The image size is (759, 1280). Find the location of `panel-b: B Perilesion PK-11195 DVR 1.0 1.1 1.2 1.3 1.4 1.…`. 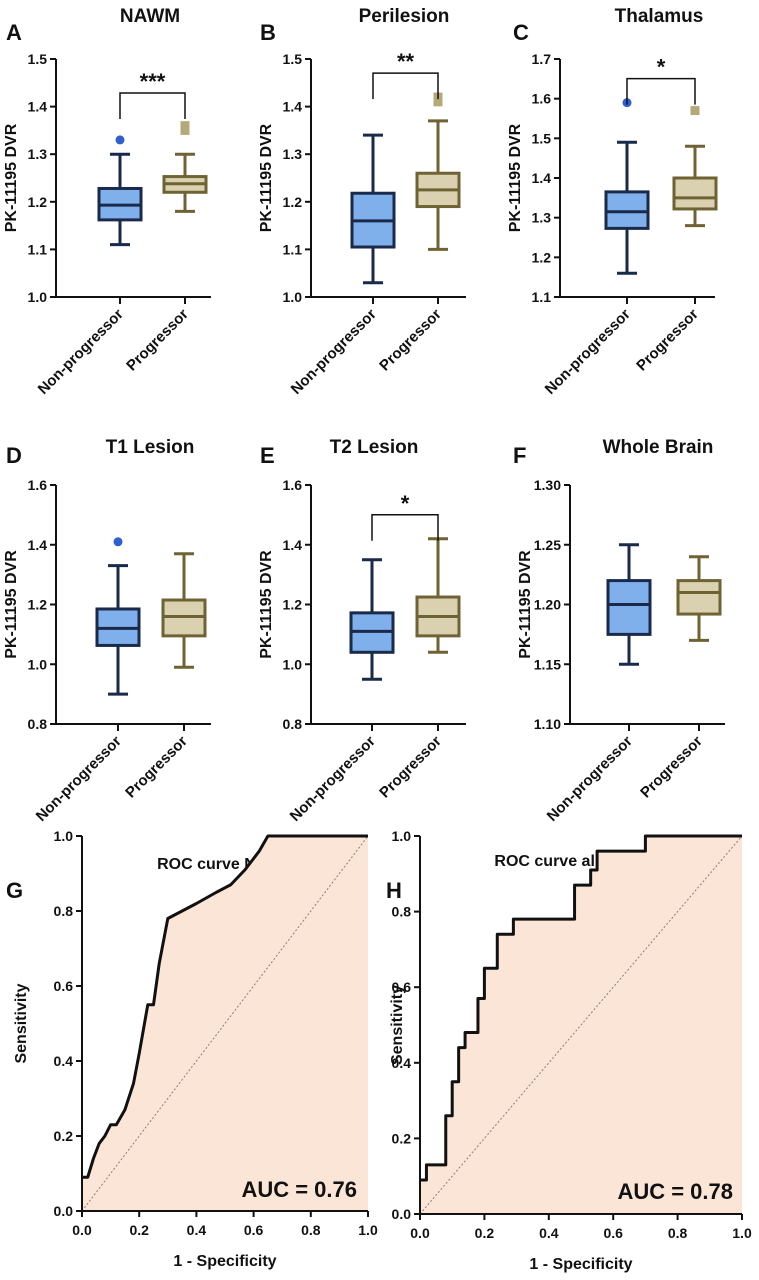

panel-b: B Perilesion PK-11195 DVR 1.0 1.1 1.2 1.3 1.4 1.… is located at coordinates (362, 202).